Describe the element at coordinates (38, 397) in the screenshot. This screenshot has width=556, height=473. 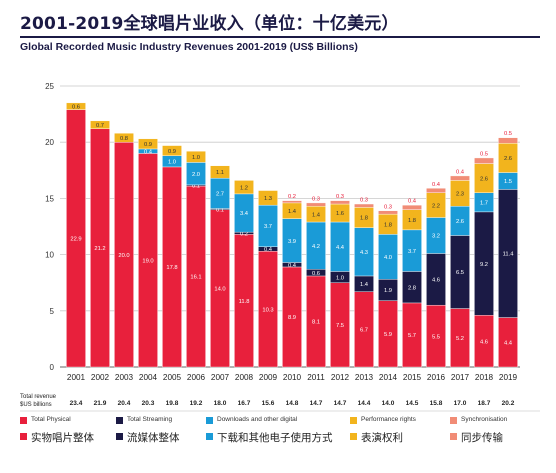
I see `total-revenue-label: Total revenue` at that location.